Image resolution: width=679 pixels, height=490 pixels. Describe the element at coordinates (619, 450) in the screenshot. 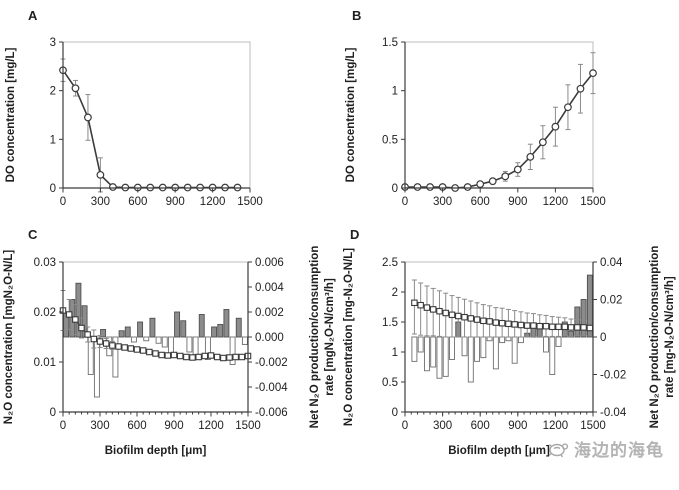

I see `watermark-text: 海边的海龟` at that location.